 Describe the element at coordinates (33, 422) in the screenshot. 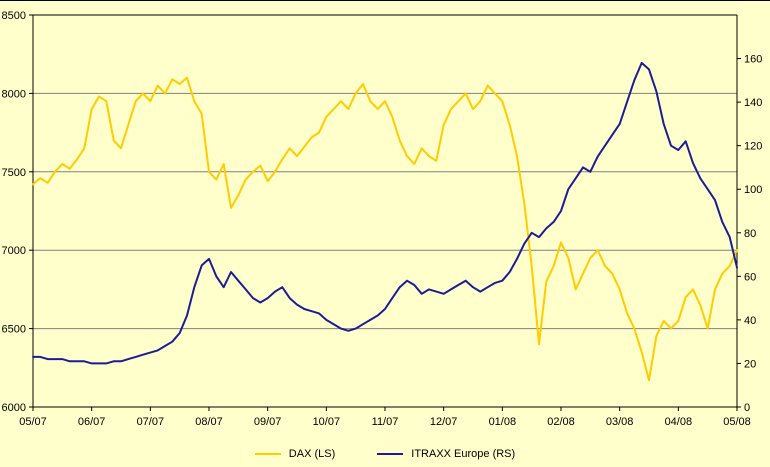

I see `x-tick-label: 05/07` at that location.